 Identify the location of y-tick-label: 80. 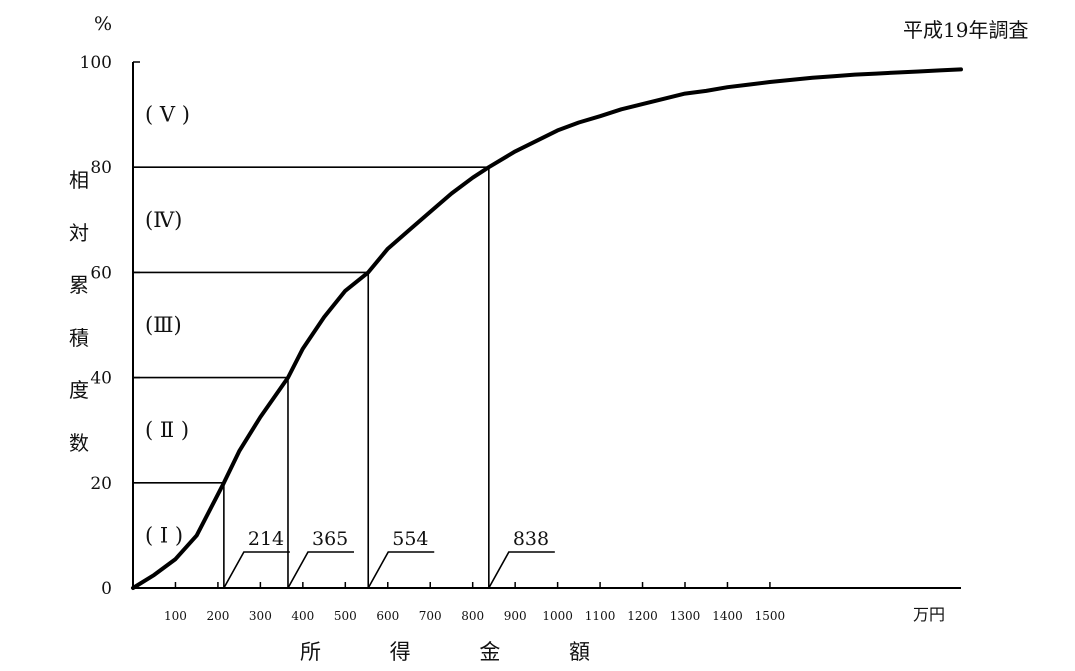
(101, 168).